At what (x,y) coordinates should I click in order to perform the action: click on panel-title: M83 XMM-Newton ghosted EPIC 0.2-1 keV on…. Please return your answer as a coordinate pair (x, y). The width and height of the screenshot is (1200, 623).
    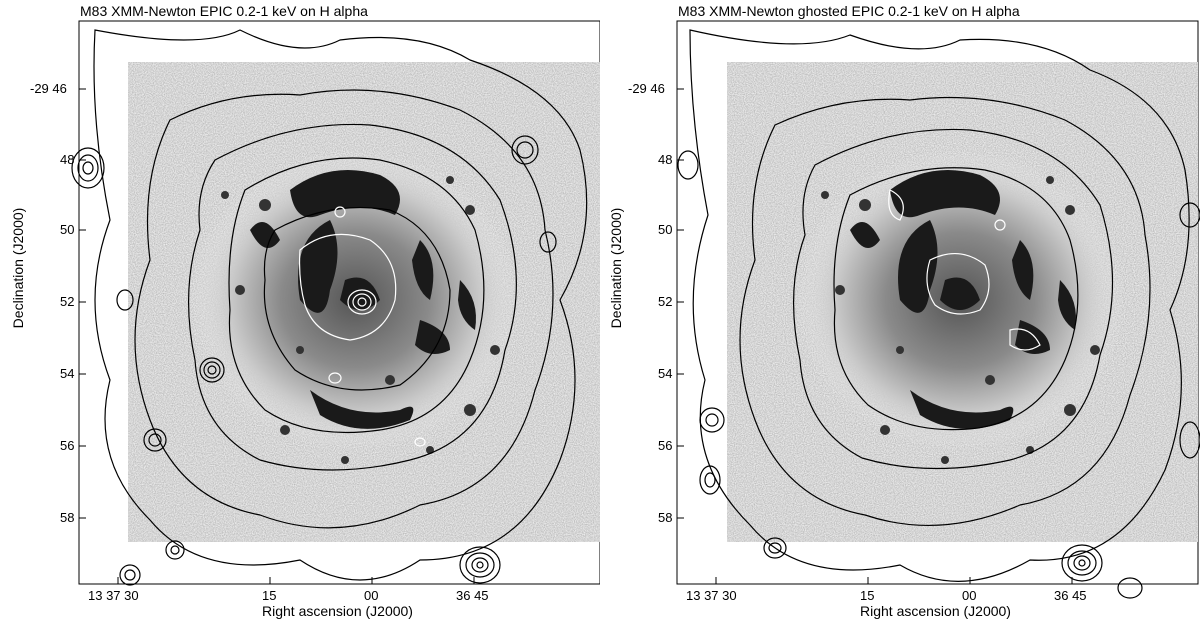
    Looking at the image, I should click on (849, 11).